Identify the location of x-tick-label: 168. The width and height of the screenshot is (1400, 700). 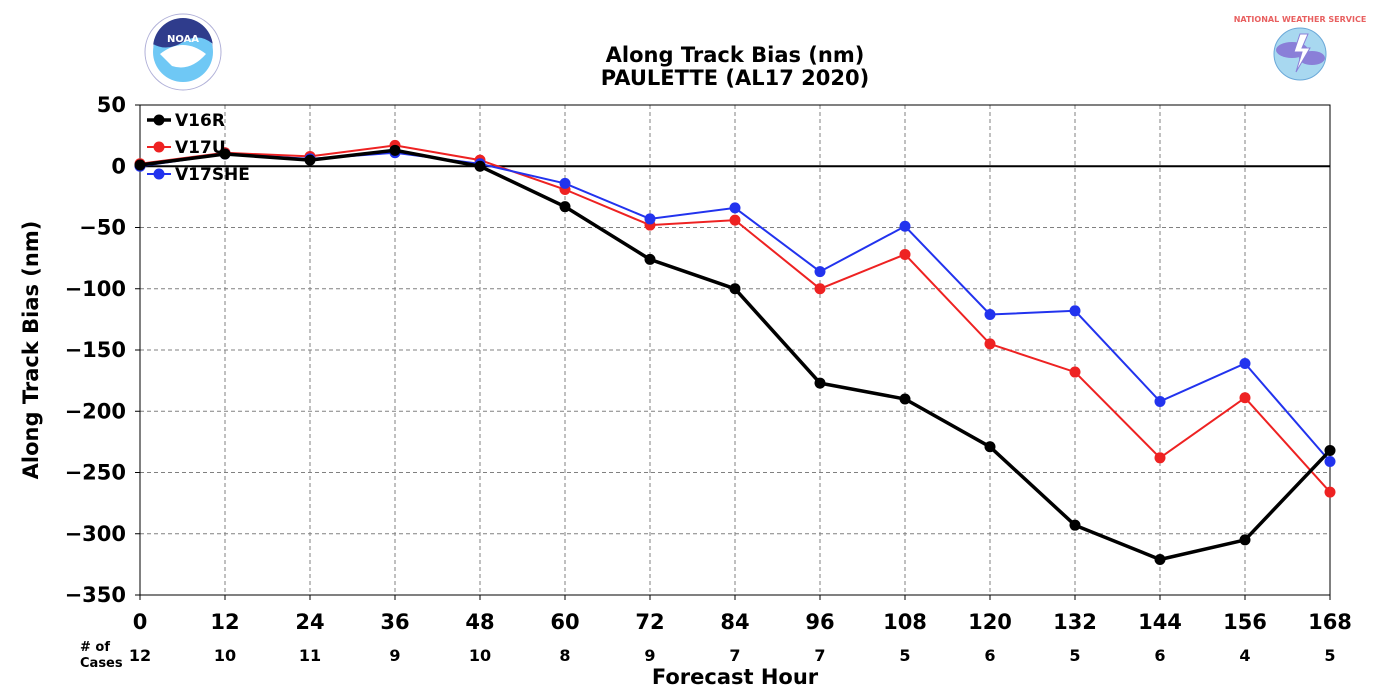
(1330, 622).